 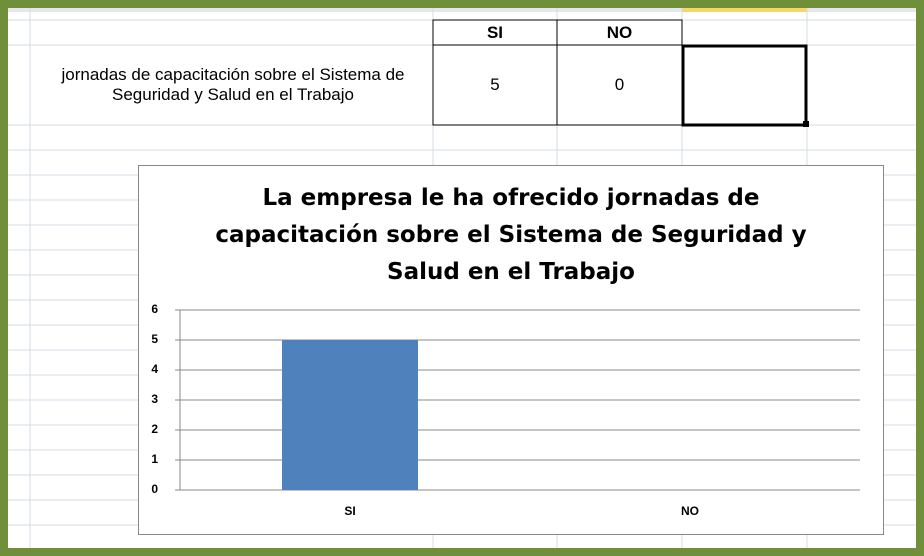 I want to click on bar, so click(x=350, y=415).